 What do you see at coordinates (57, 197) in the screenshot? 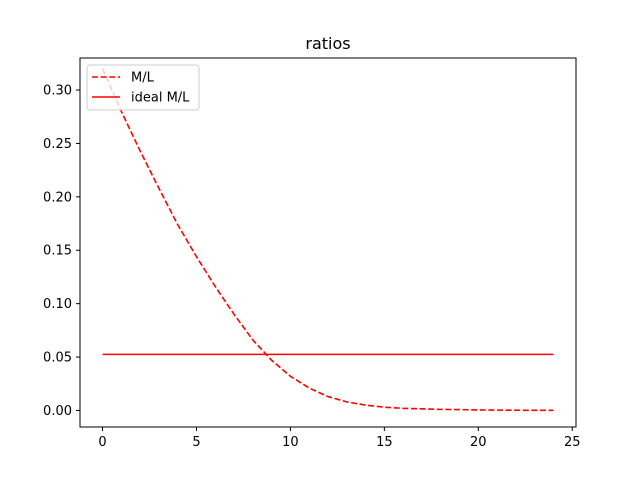
I see `y-tick-label: 0.20` at bounding box center [57, 197].